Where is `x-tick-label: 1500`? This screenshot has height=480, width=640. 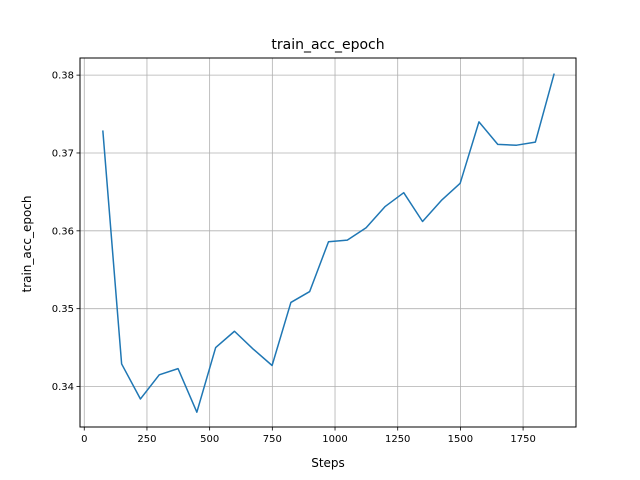 x-tick-label: 1500 is located at coordinates (460, 439).